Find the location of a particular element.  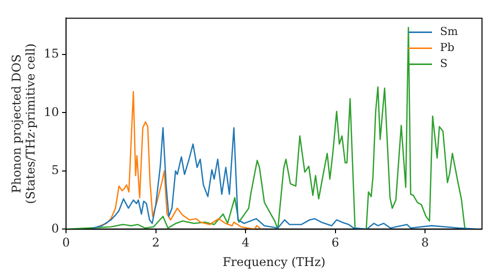

y-tick-label: 15 is located at coordinates (52, 53).